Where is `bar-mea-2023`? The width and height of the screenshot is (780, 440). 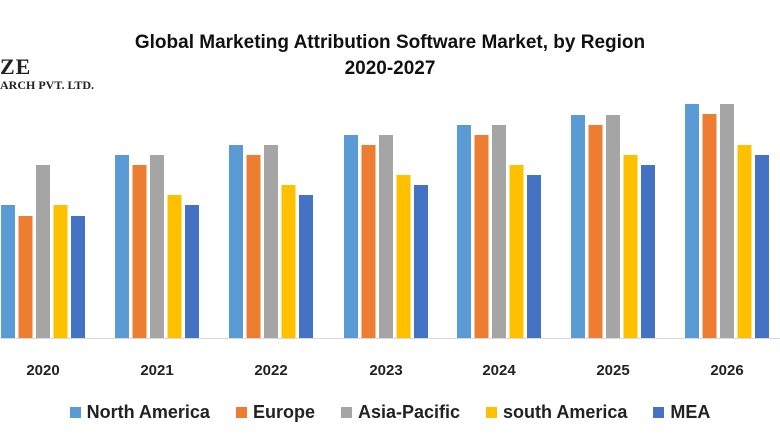
bar-mea-2023 is located at coordinates (421, 261).